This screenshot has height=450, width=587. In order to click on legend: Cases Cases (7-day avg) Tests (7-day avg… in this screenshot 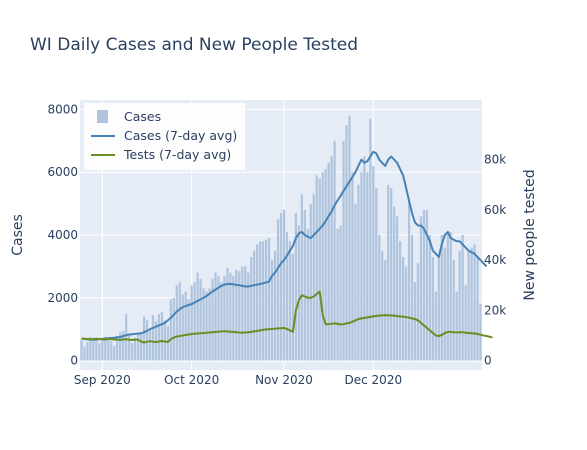, I will do `click(164, 136)`.